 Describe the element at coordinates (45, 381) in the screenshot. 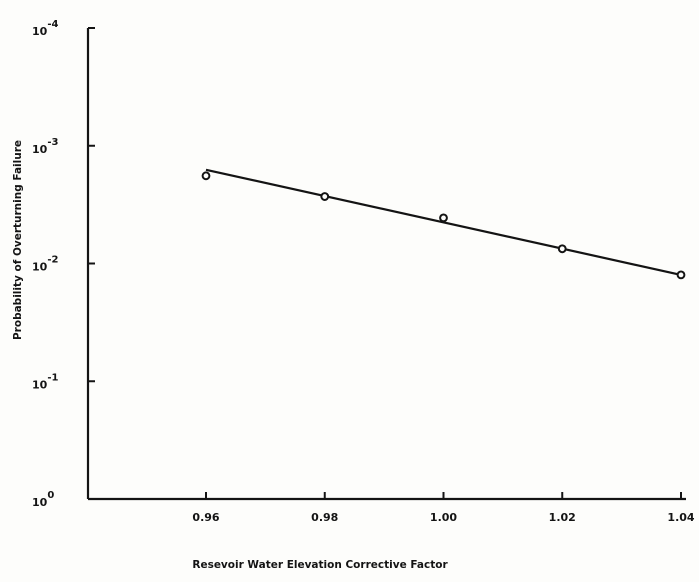

I see `y-tick-label: 10⁻¹` at that location.